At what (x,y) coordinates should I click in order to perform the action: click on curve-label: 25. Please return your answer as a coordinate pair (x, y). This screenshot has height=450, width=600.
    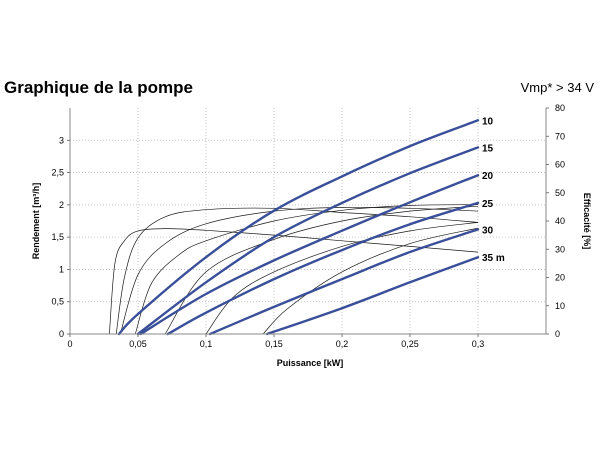
    Looking at the image, I should click on (488, 204).